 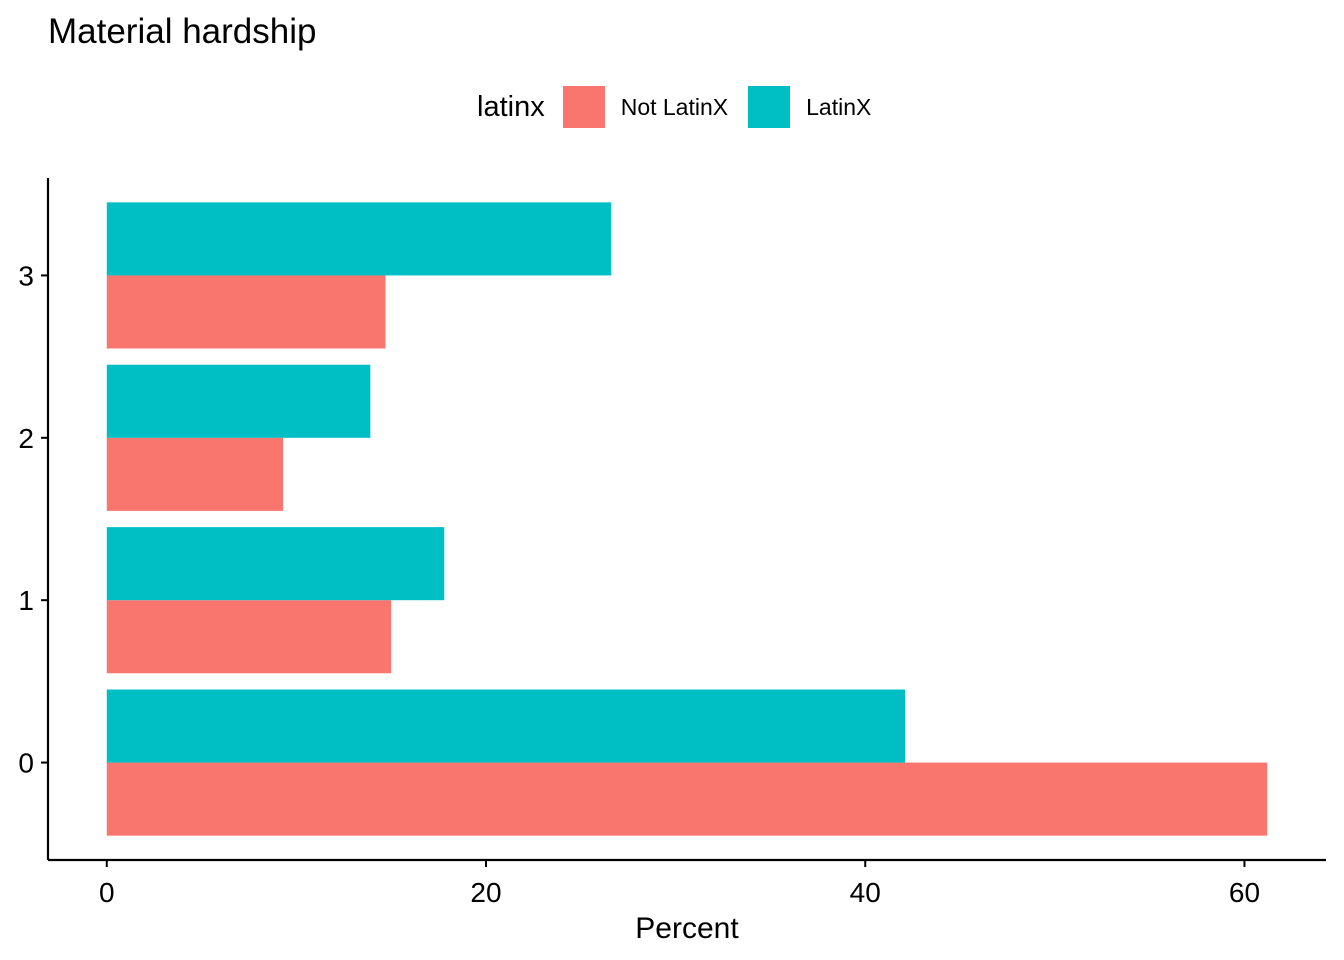 I want to click on legend-title: latinx, so click(x=511, y=106).